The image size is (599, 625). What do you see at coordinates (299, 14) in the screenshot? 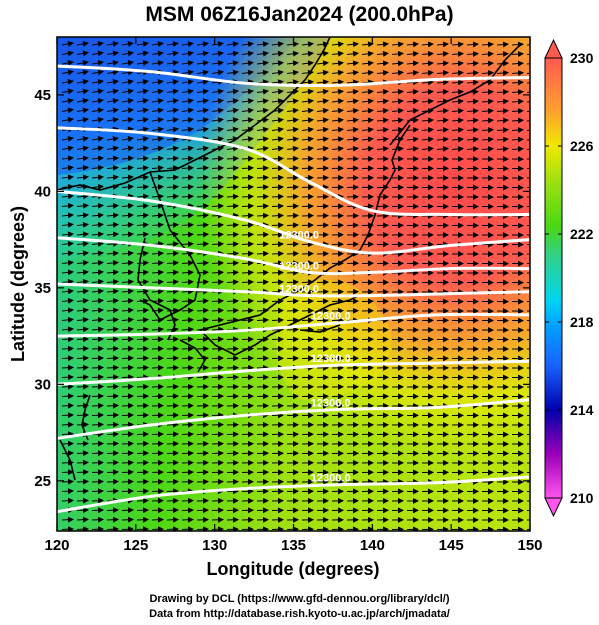
I see `figure-title: MSM 06Z16Jan2024 (200.0hPa)` at bounding box center [299, 14].